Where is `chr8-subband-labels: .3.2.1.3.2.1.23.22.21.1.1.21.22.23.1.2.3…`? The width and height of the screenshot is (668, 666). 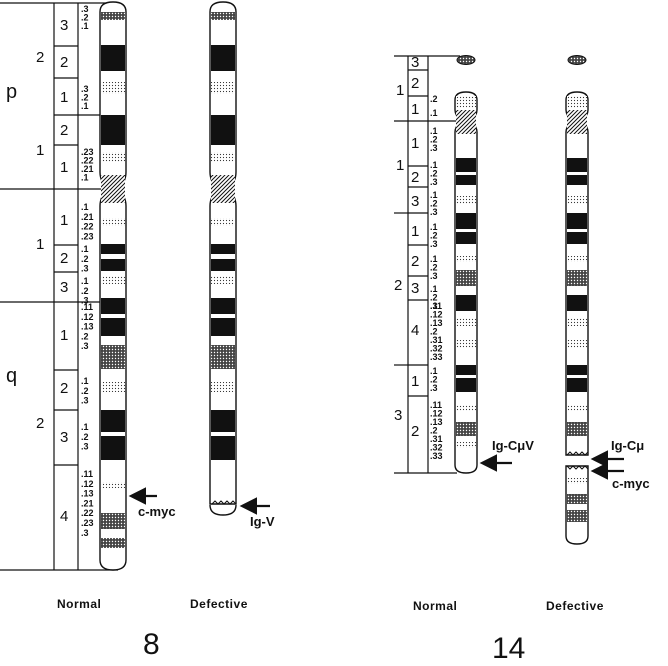
chr8-subband-labels: .3.2.1.3.2.1.23.22.21.1.1.21.22.23.1.2.3… is located at coordinates (87, 271).